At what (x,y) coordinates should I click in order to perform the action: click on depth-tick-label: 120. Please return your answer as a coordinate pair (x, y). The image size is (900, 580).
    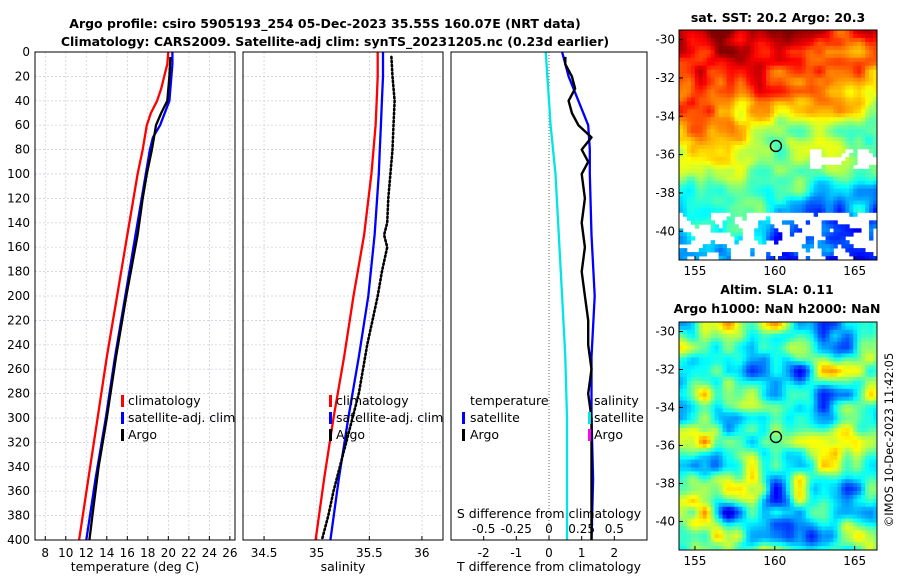
    Looking at the image, I should click on (18, 198).